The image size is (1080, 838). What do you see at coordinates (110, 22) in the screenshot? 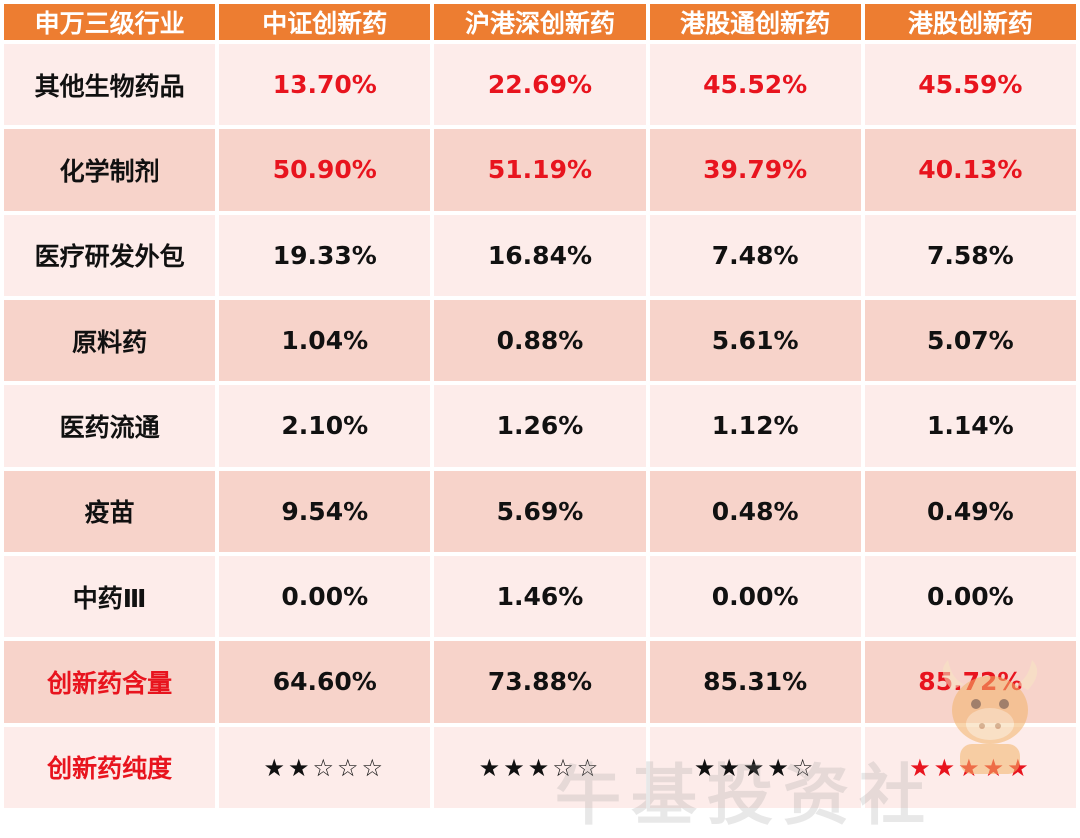
I see `header-industry: 申万三级行业` at bounding box center [110, 22].